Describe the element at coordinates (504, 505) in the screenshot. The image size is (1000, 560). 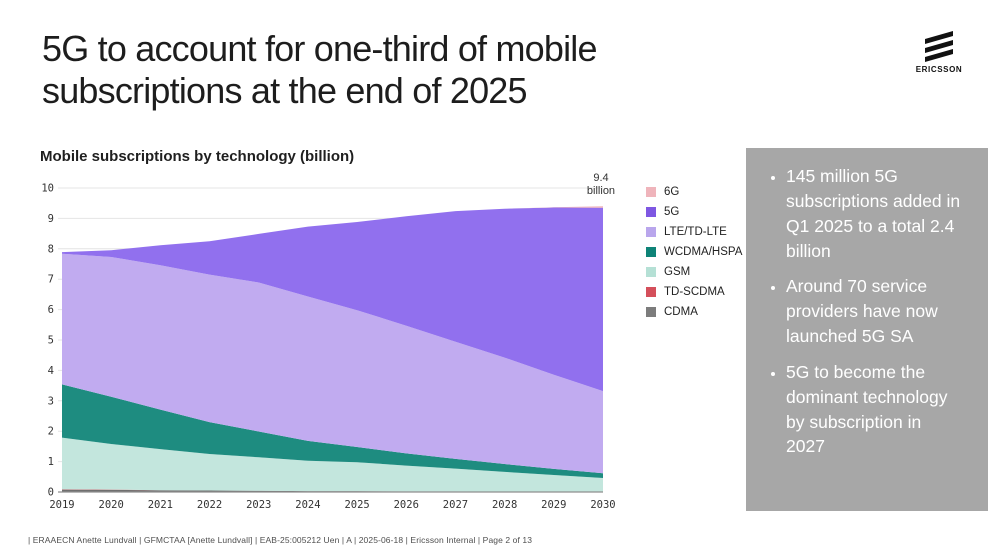
I see `svg-text: 2028` at that location.